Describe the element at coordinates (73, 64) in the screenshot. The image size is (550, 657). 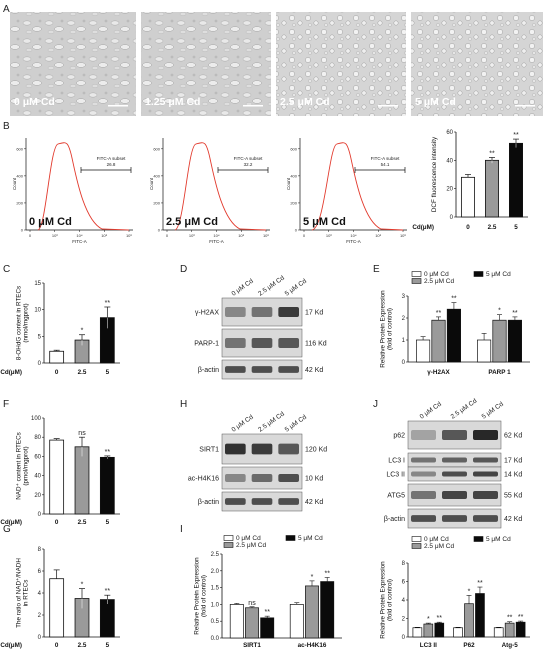
I see `micrograph-0: 0 μM Cd` at that location.